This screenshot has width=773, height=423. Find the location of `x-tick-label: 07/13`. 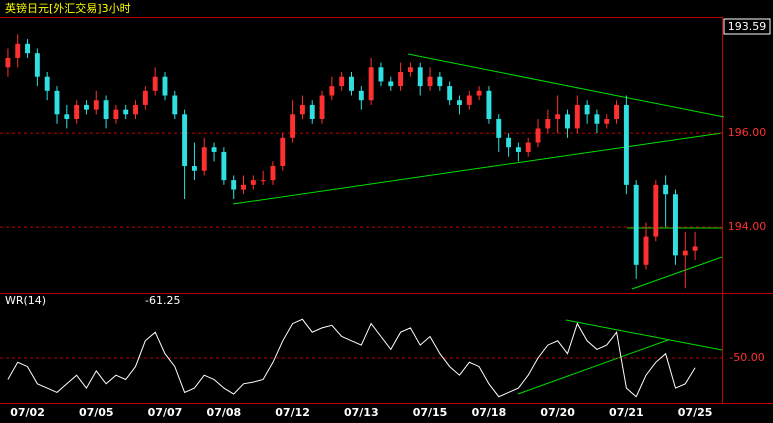

x-tick-label: 07/13 is located at coordinates (361, 412).